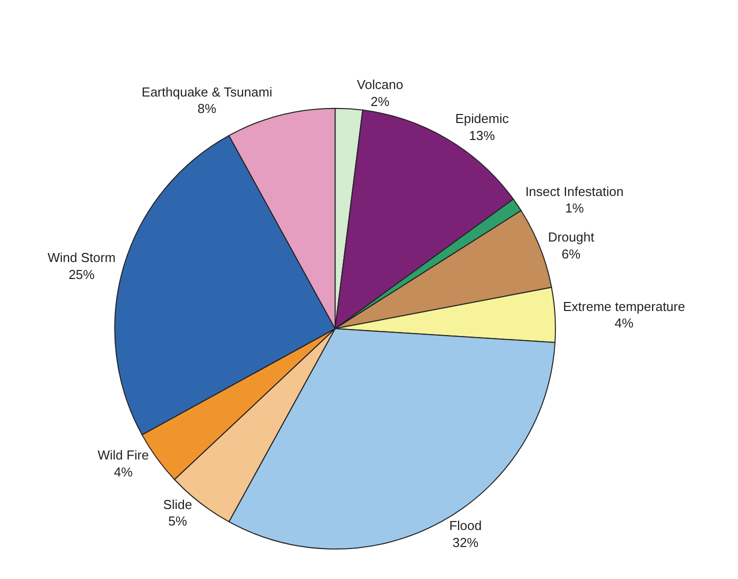 This screenshot has height=579, width=738. What do you see at coordinates (380, 101) in the screenshot?
I see `data-label: 2%` at bounding box center [380, 101].